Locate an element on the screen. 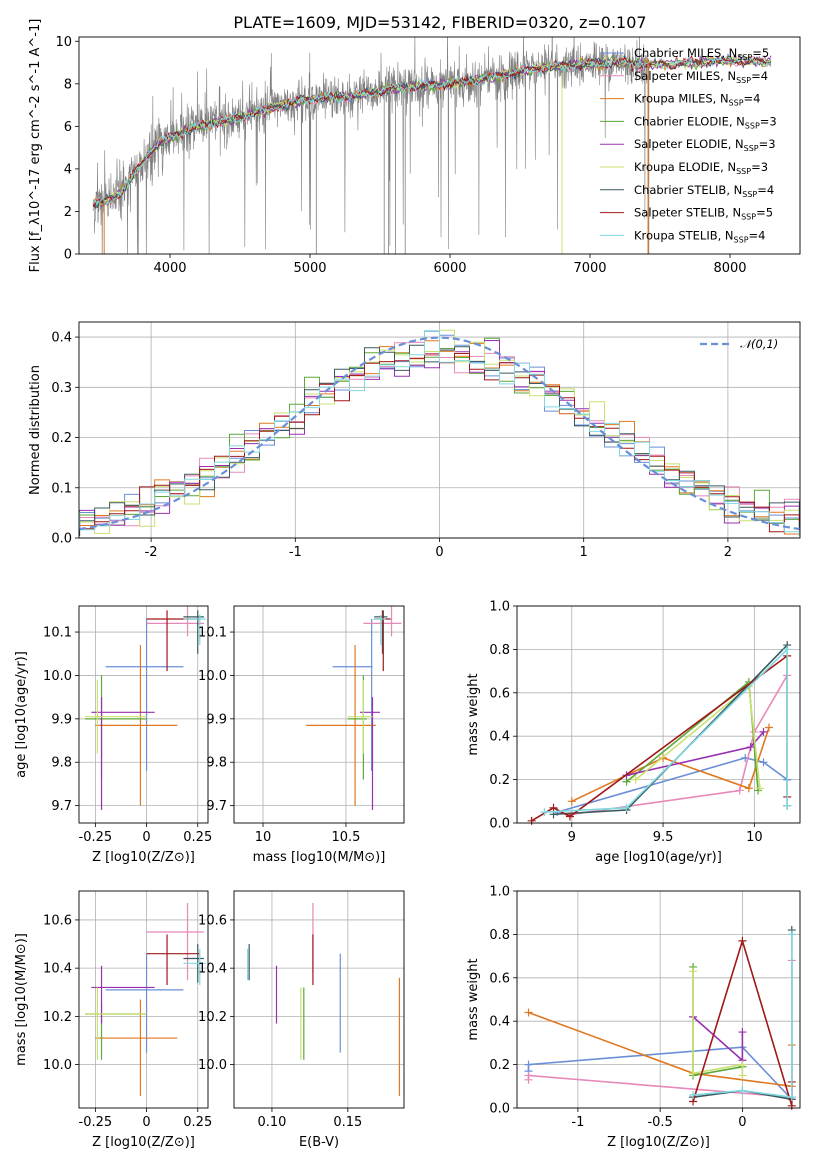 The image size is (819, 1170). y-tick-label: 4 is located at coordinates (68, 169).